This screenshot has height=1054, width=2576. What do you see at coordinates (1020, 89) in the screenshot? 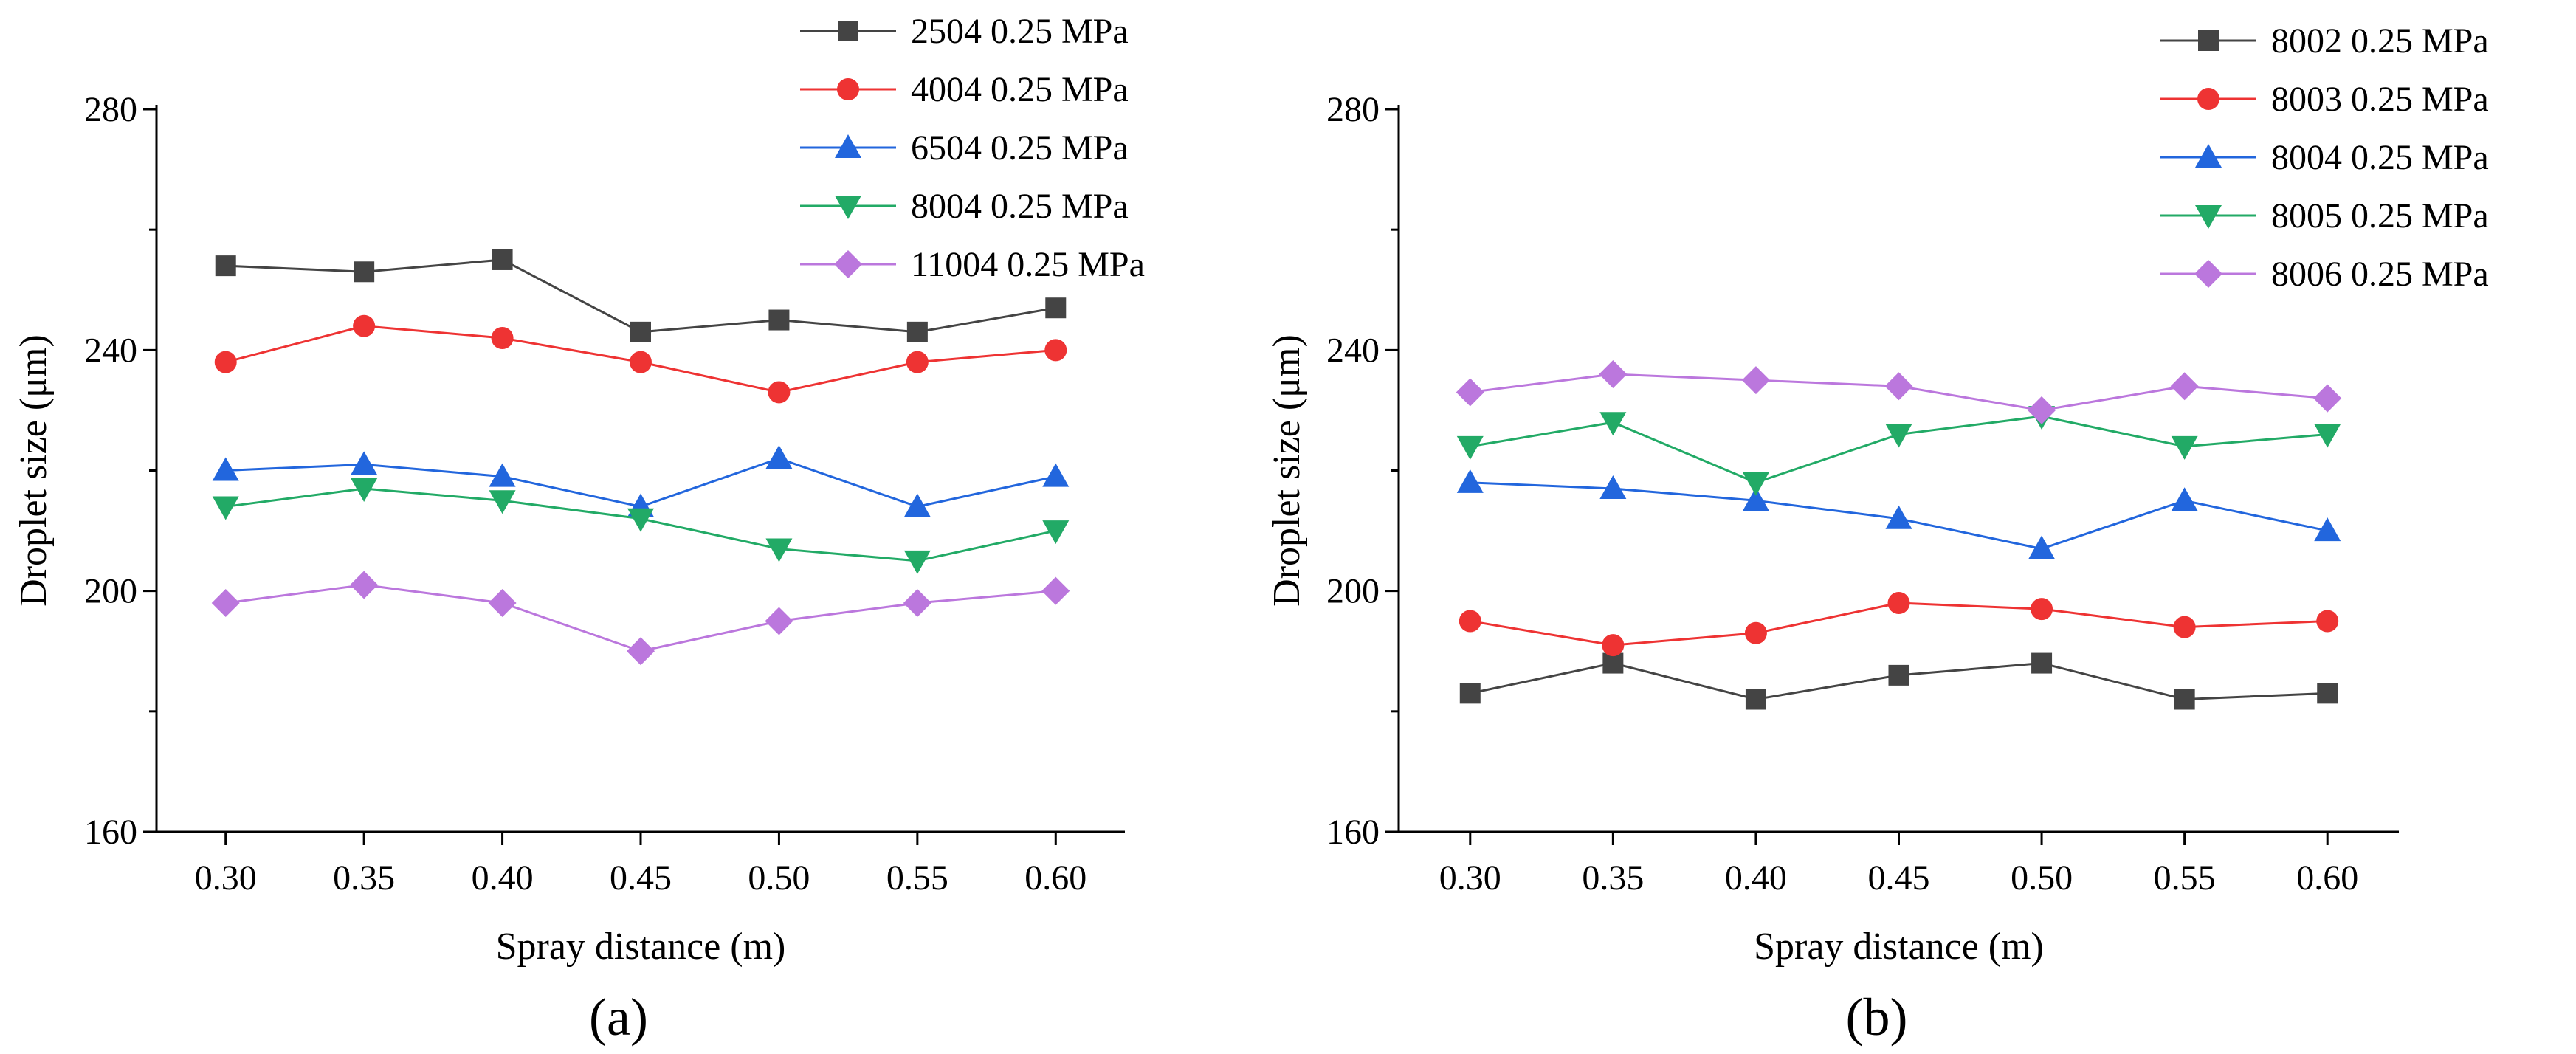
I see `legend-label: 4004 0.25 MPa` at bounding box center [1020, 89].